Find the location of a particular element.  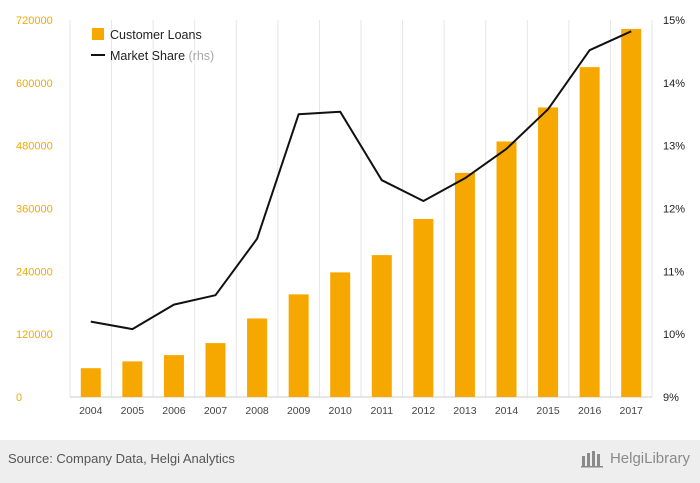

bar-2006 is located at coordinates (173, 376).